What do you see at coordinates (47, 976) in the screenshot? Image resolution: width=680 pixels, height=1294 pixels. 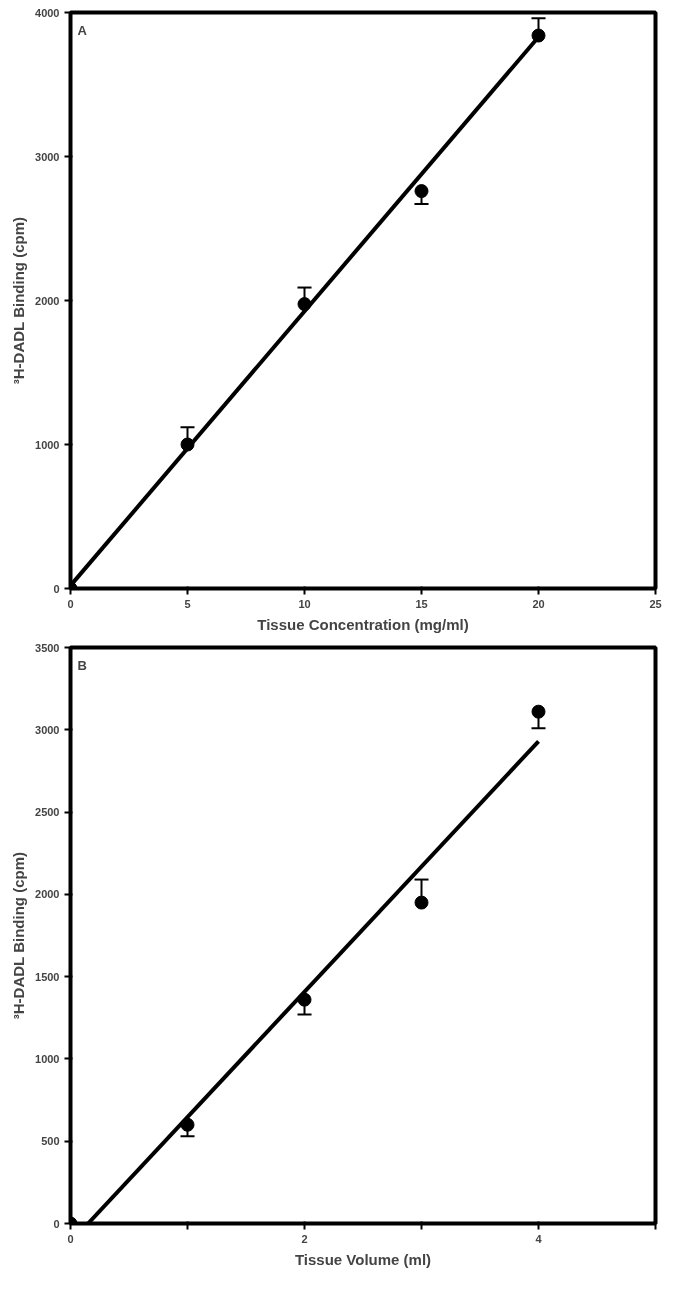 I see `y-tick-label: 1500` at bounding box center [47, 976].